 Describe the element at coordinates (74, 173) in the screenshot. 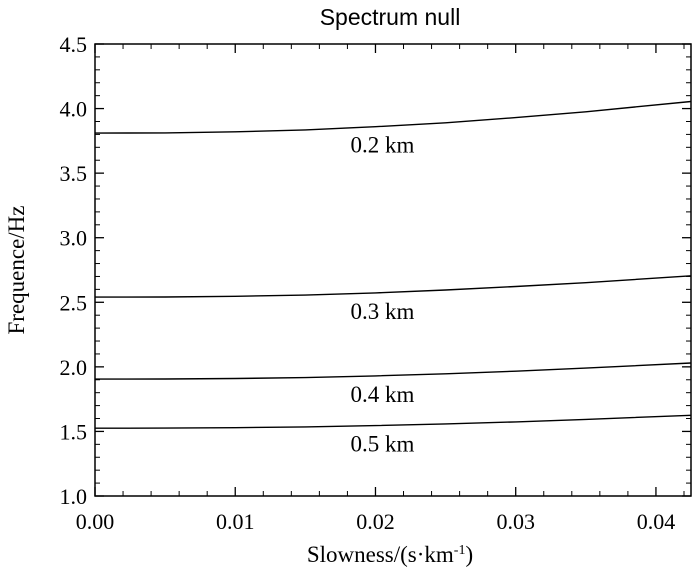

I see `y-tick-label: 3.5` at that location.